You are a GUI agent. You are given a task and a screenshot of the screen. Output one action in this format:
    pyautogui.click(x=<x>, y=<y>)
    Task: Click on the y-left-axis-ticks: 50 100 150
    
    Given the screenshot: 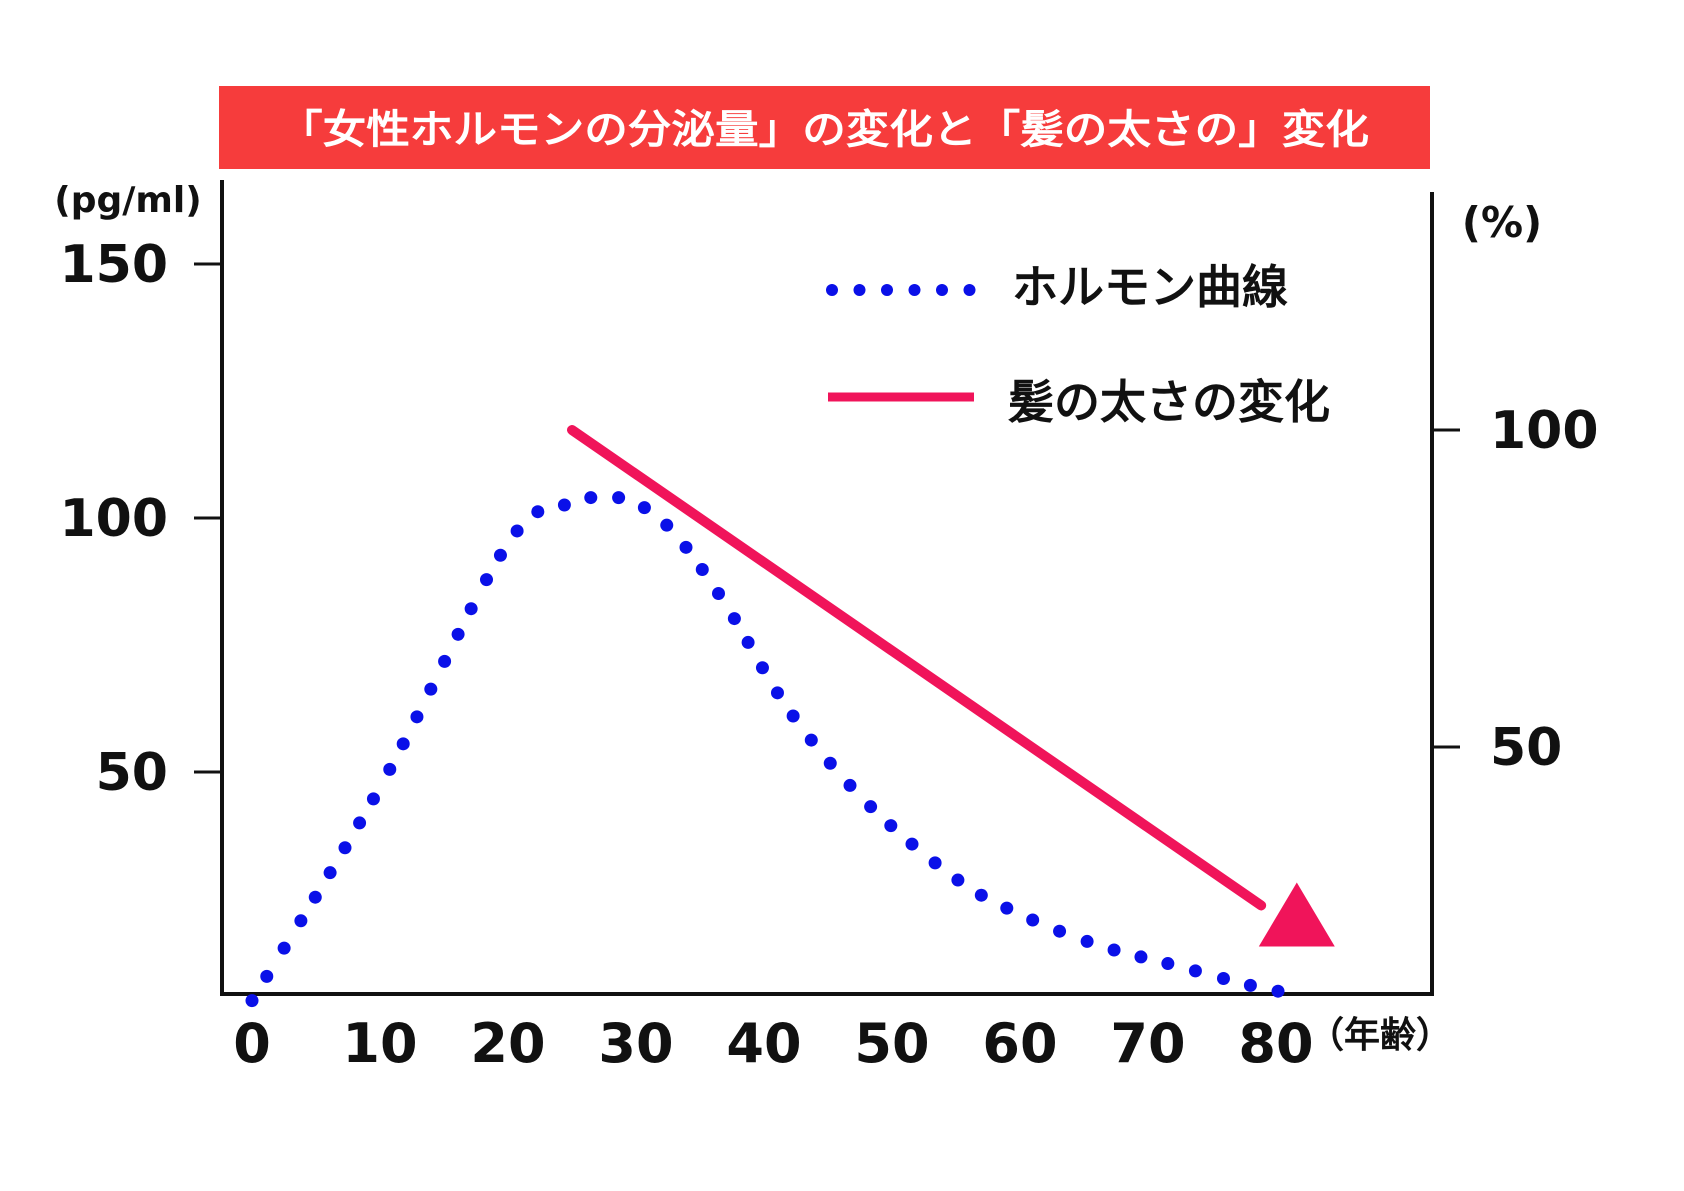 What is the action you would take?
    pyautogui.click(x=140, y=519)
    